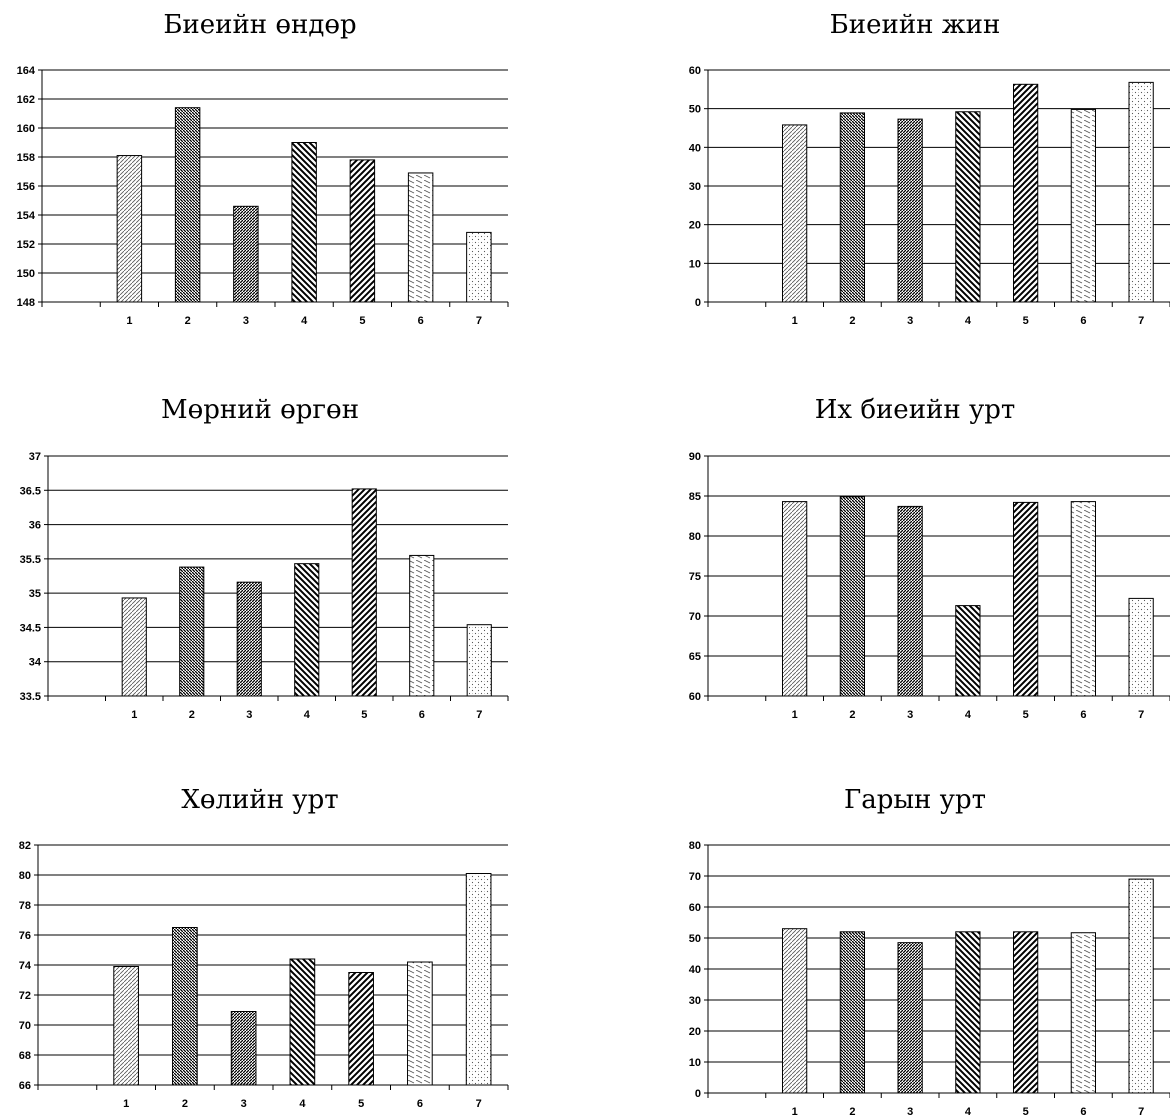 This screenshot has height=1120, width=1170. Describe the element at coordinates (915, 25) in the screenshot. I see `chart-title: Биеийн жин` at that location.